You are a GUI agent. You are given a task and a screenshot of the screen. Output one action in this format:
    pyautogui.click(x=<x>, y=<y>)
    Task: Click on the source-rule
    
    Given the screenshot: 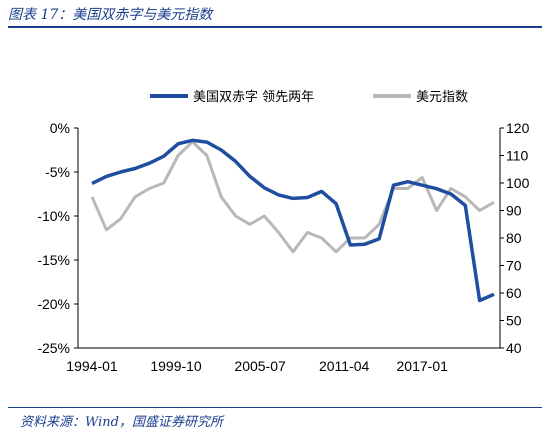 What is the action you would take?
    pyautogui.click(x=275, y=407)
    